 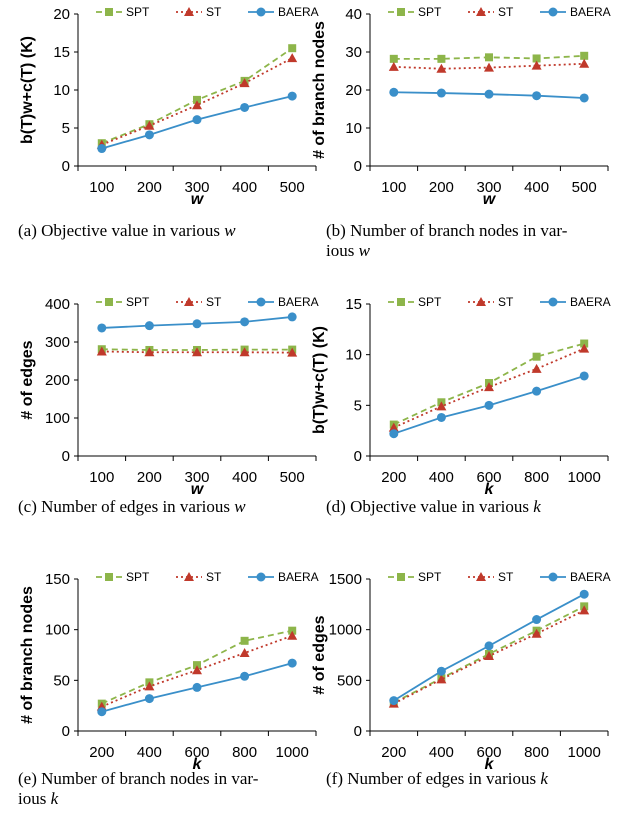 What do you see at coordinates (353, 355) in the screenshot?
I see `y-tick-label: 10` at bounding box center [353, 355].